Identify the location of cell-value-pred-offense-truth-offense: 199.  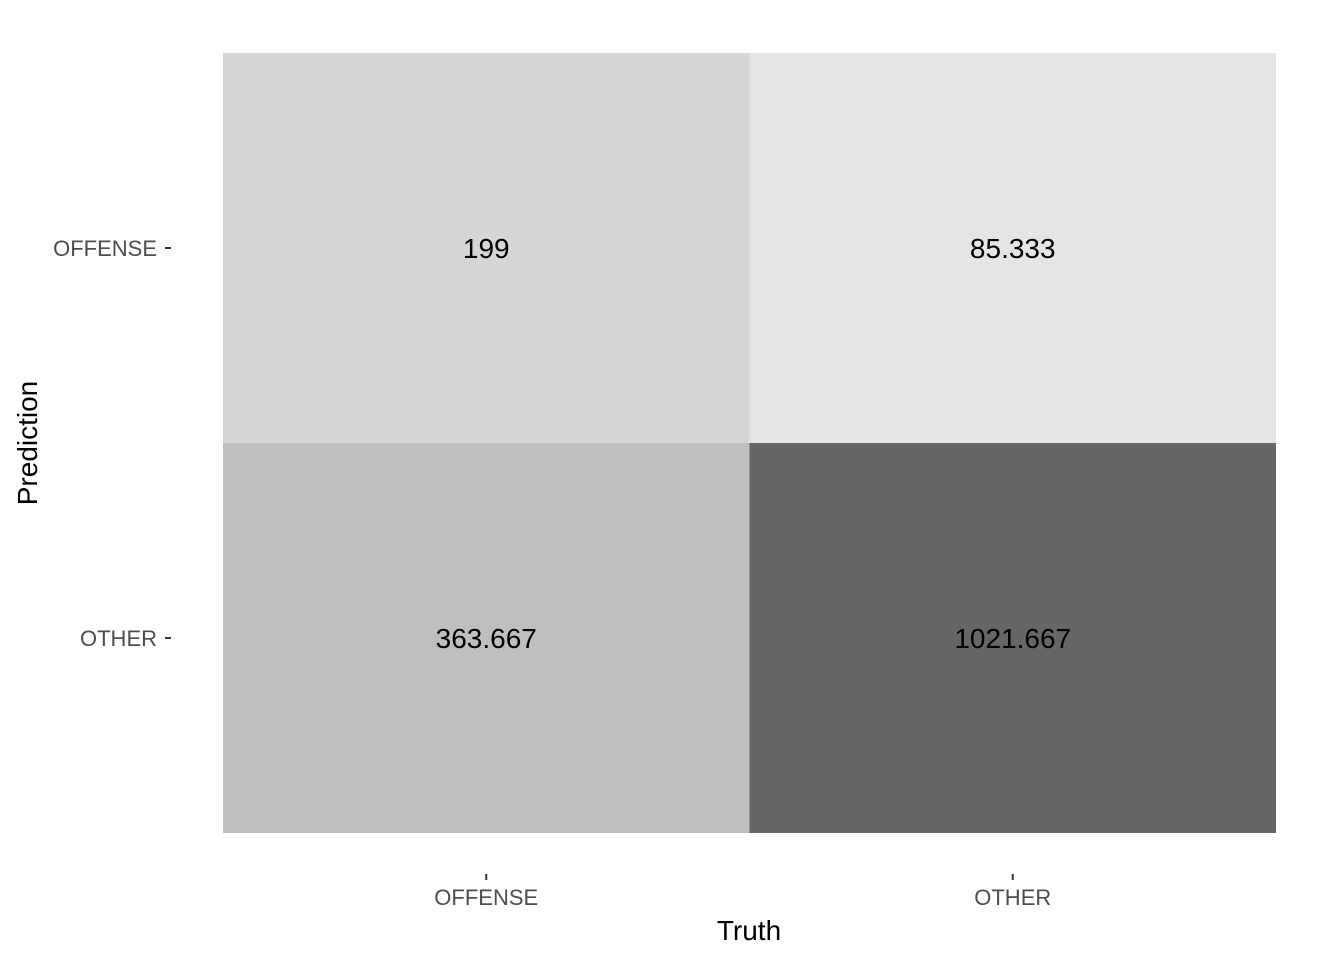
(486, 248).